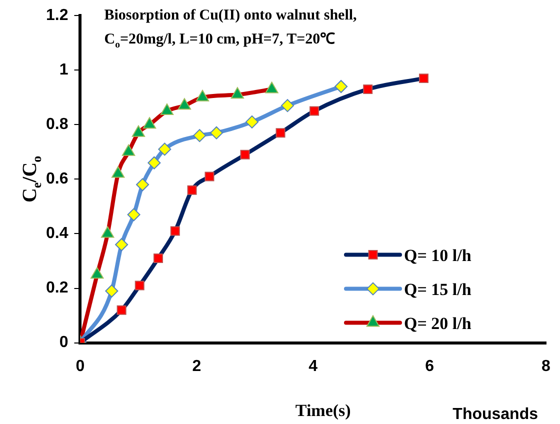 The image size is (560, 424). I want to click on y-tick-label: 0.6, so click(57, 179).